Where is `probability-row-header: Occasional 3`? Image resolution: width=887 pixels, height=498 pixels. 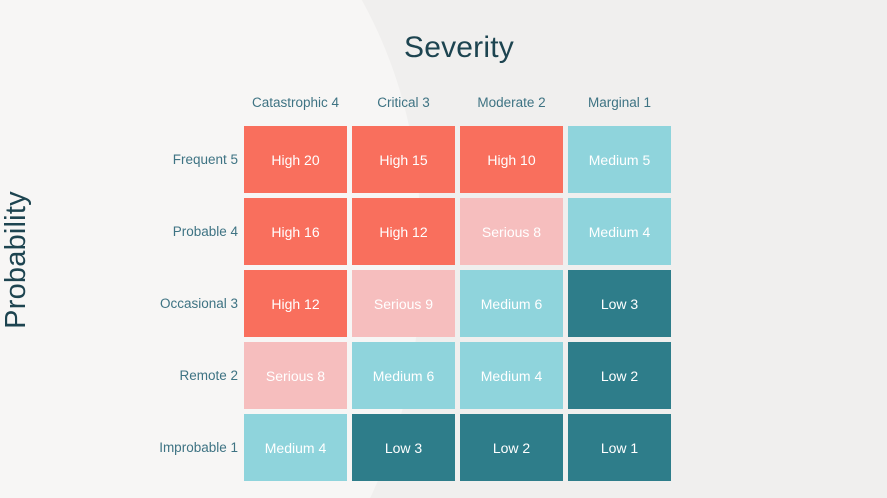 probability-row-header: Occasional 3 is located at coordinates (198, 303).